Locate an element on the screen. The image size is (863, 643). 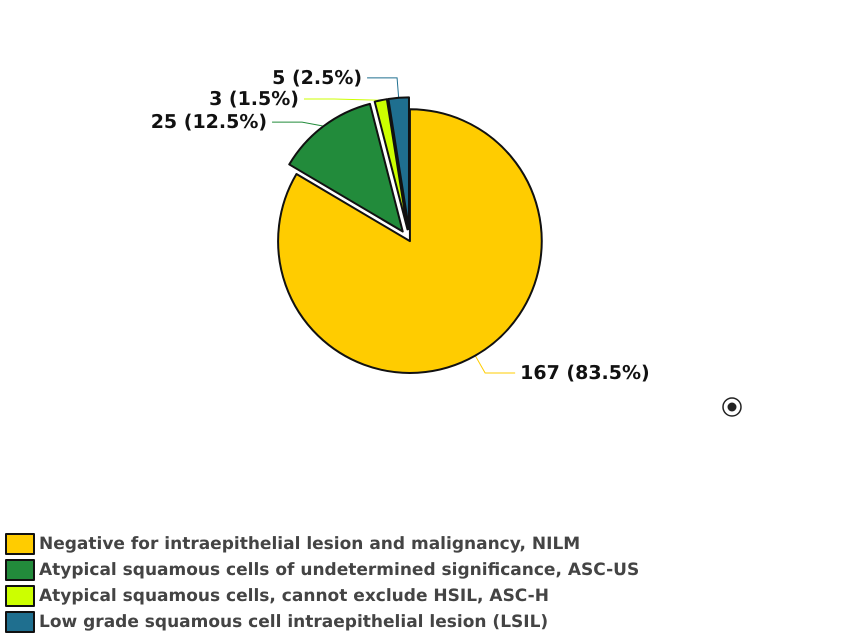
legend-label: Negative for intraepithelial lesion and malignancy, NILM is located at coordinates (309, 544).